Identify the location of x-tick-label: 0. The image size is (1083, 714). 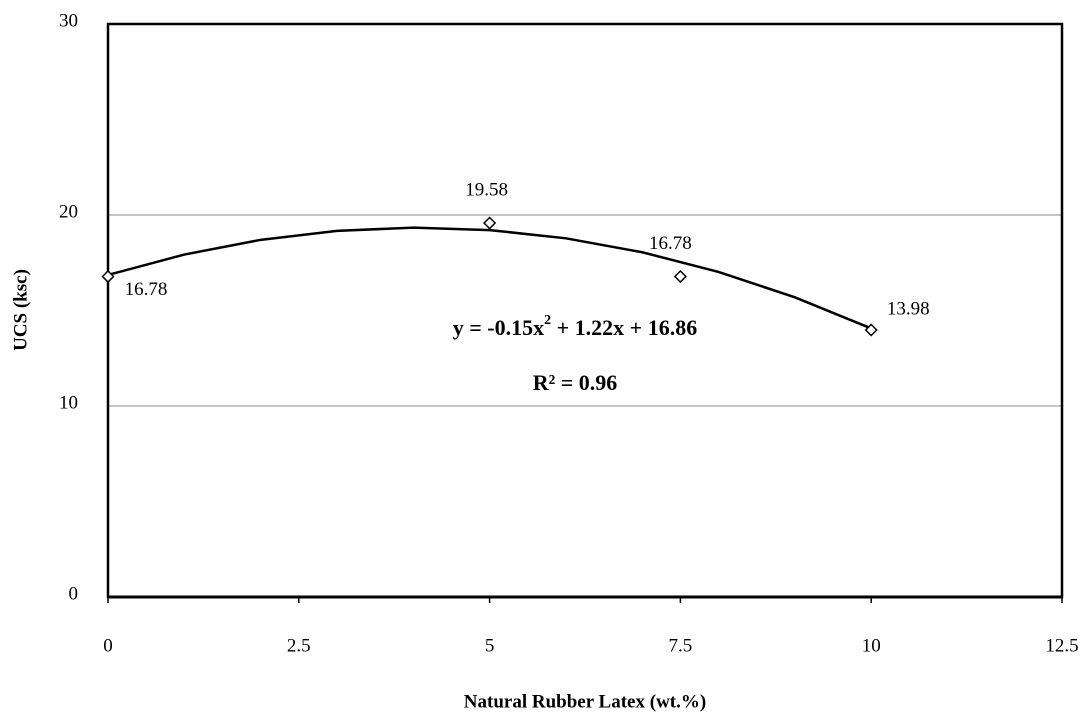
(108, 645).